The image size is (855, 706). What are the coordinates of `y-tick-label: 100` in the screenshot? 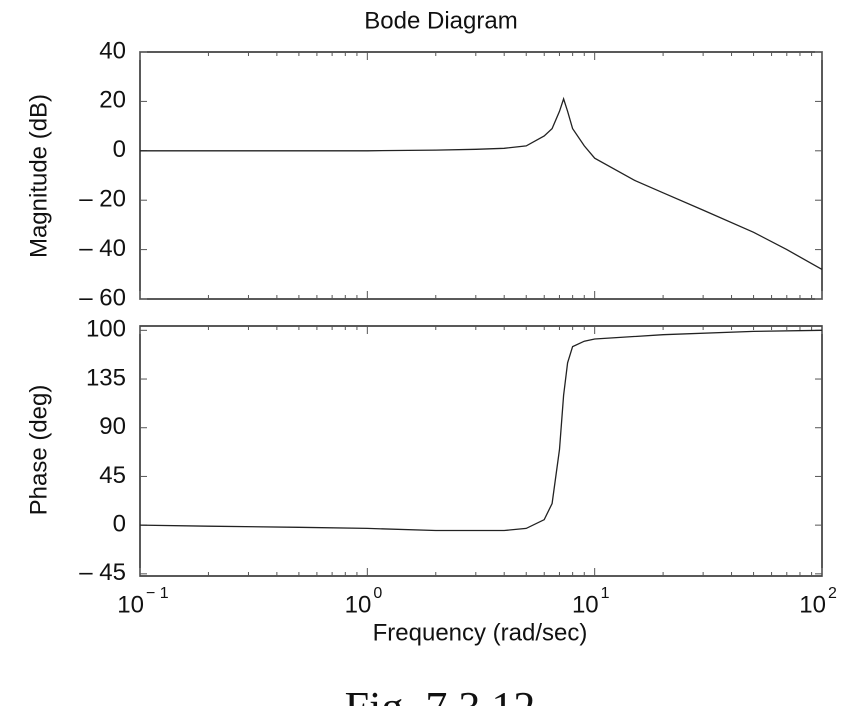 It's located at (106, 329).